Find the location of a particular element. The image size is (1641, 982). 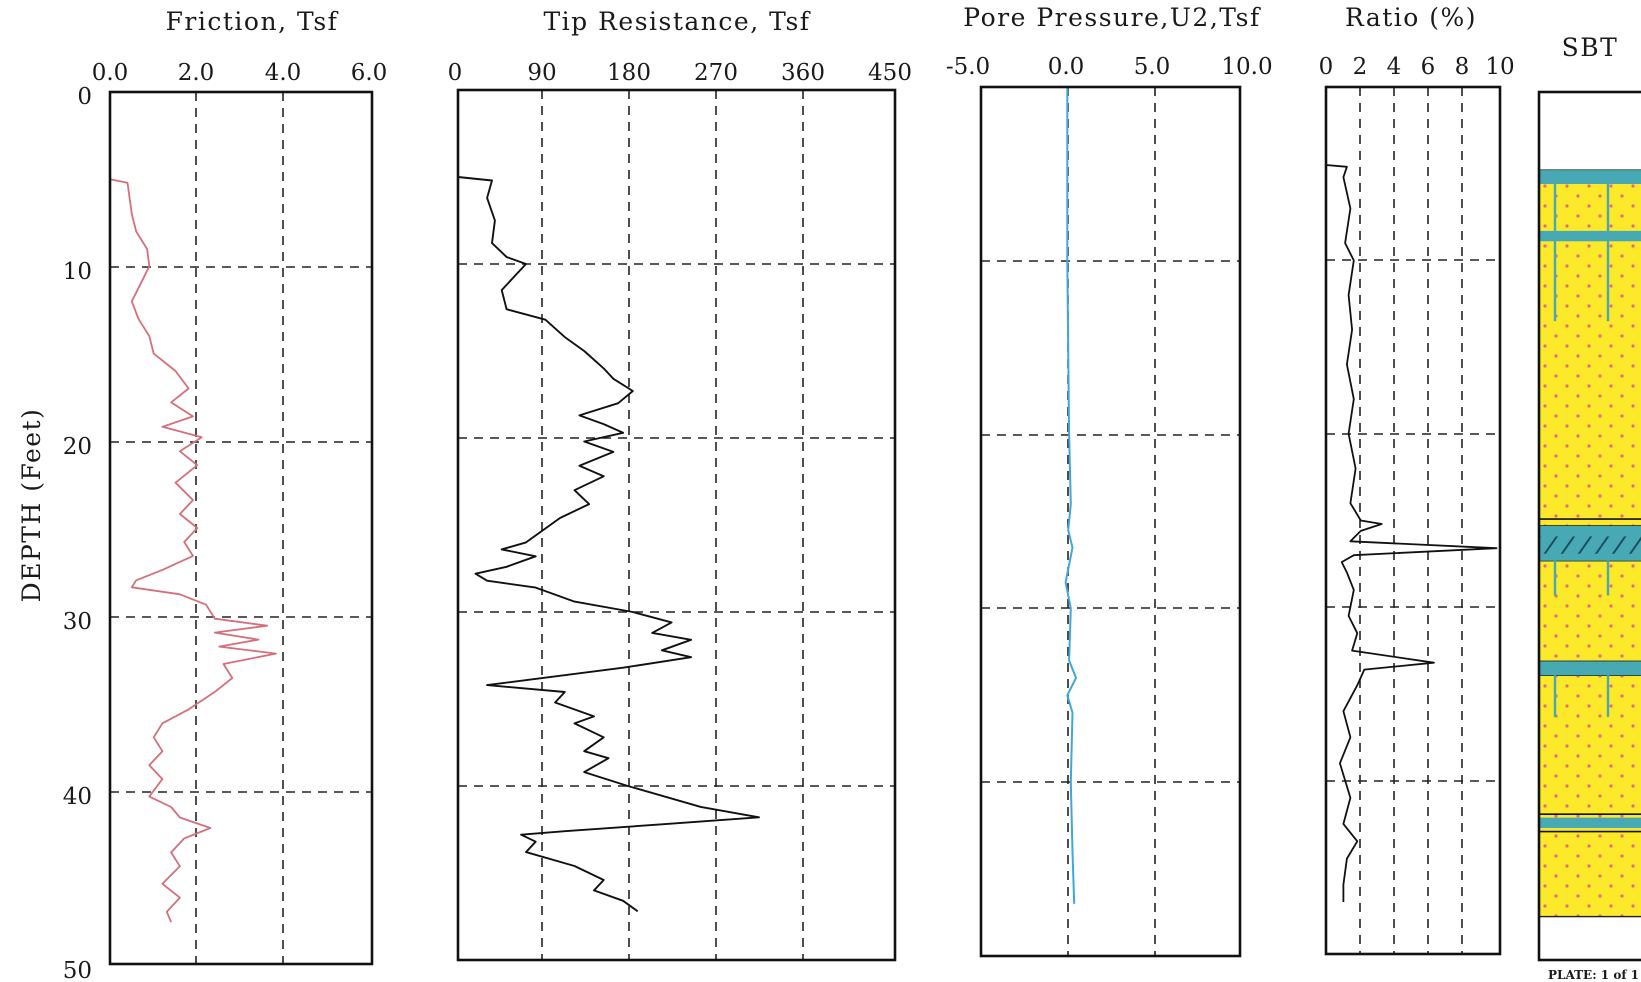

depth-tick-20: 20 is located at coordinates (77, 447).